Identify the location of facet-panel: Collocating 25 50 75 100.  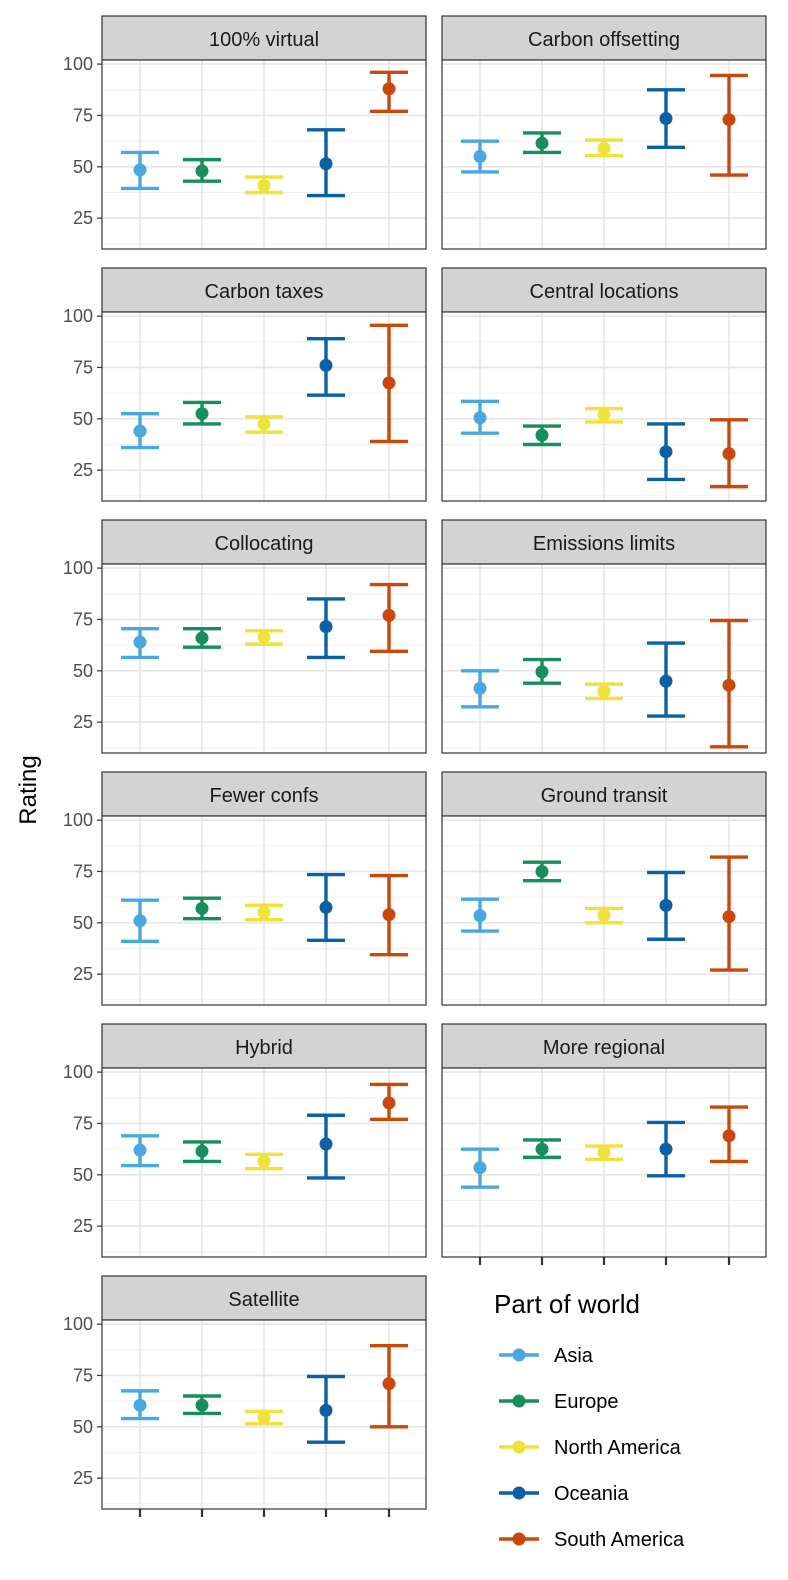
(245, 636).